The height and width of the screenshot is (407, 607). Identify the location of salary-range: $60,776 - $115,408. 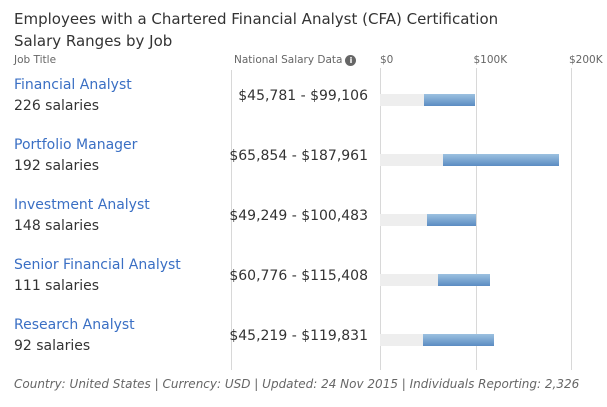
(298, 276).